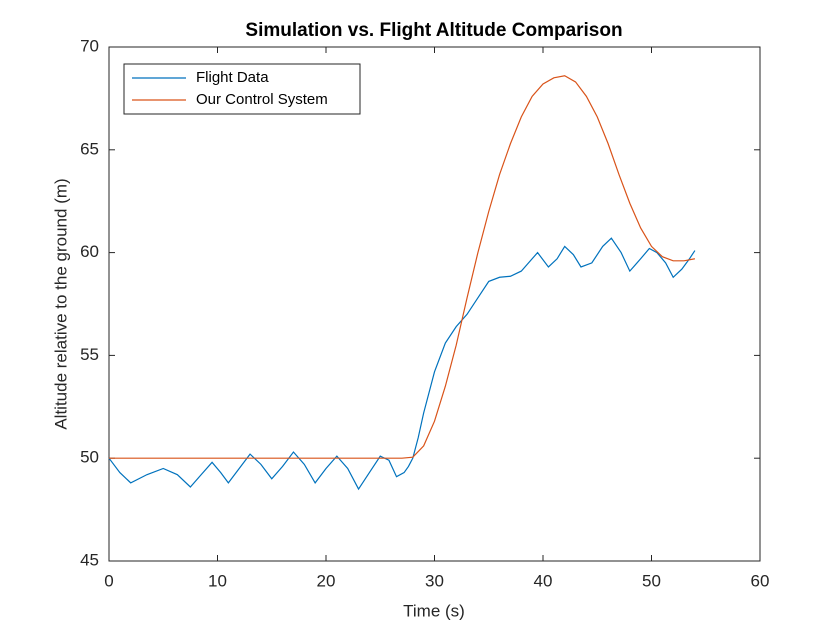 The width and height of the screenshot is (840, 630). What do you see at coordinates (232, 77) in the screenshot?
I see `legend-label: Flight Data` at bounding box center [232, 77].